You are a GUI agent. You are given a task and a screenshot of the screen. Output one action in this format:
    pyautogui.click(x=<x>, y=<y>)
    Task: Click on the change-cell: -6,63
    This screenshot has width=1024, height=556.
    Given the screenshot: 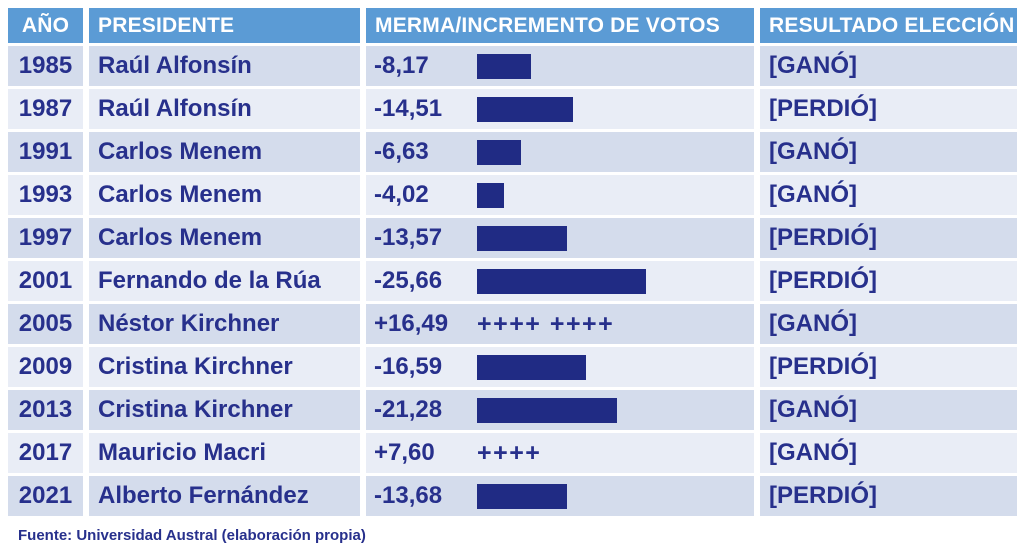 What is the action you would take?
    pyautogui.click(x=560, y=152)
    